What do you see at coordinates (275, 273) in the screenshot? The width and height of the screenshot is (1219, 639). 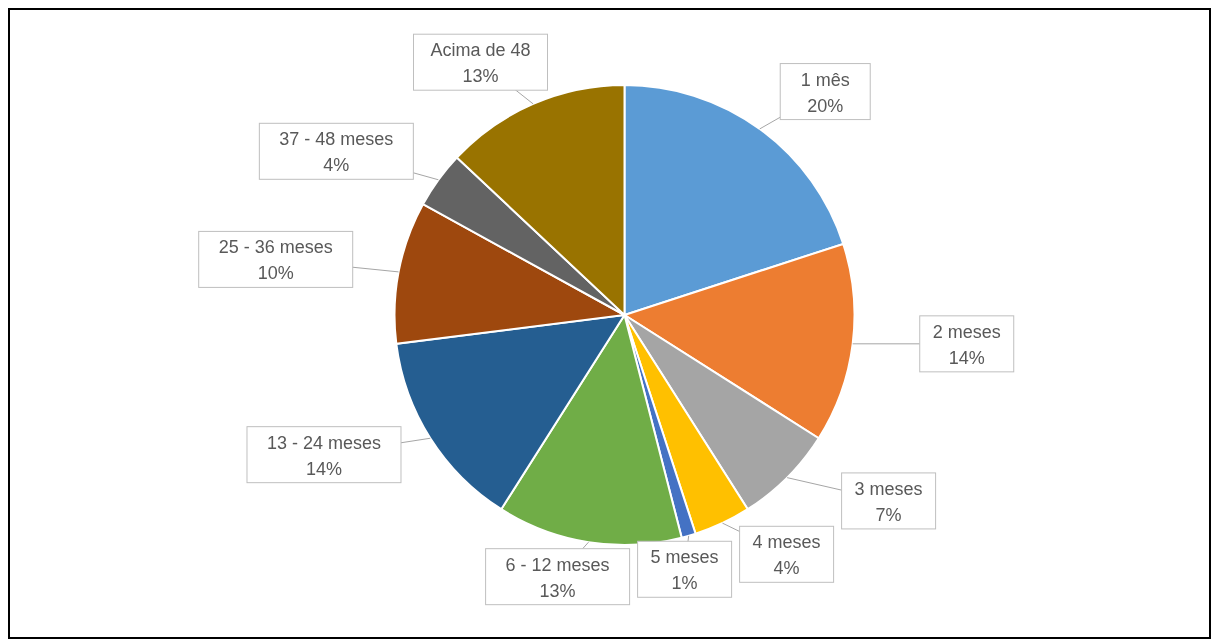 I see `data-label: 10%` at bounding box center [275, 273].